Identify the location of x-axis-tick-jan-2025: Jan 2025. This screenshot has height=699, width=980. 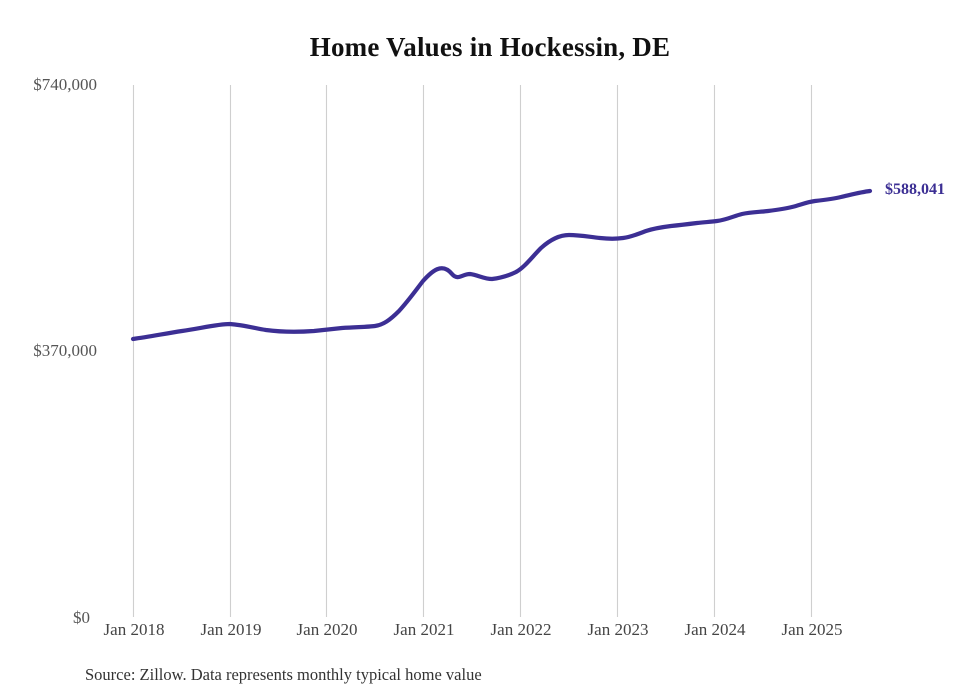
(812, 629).